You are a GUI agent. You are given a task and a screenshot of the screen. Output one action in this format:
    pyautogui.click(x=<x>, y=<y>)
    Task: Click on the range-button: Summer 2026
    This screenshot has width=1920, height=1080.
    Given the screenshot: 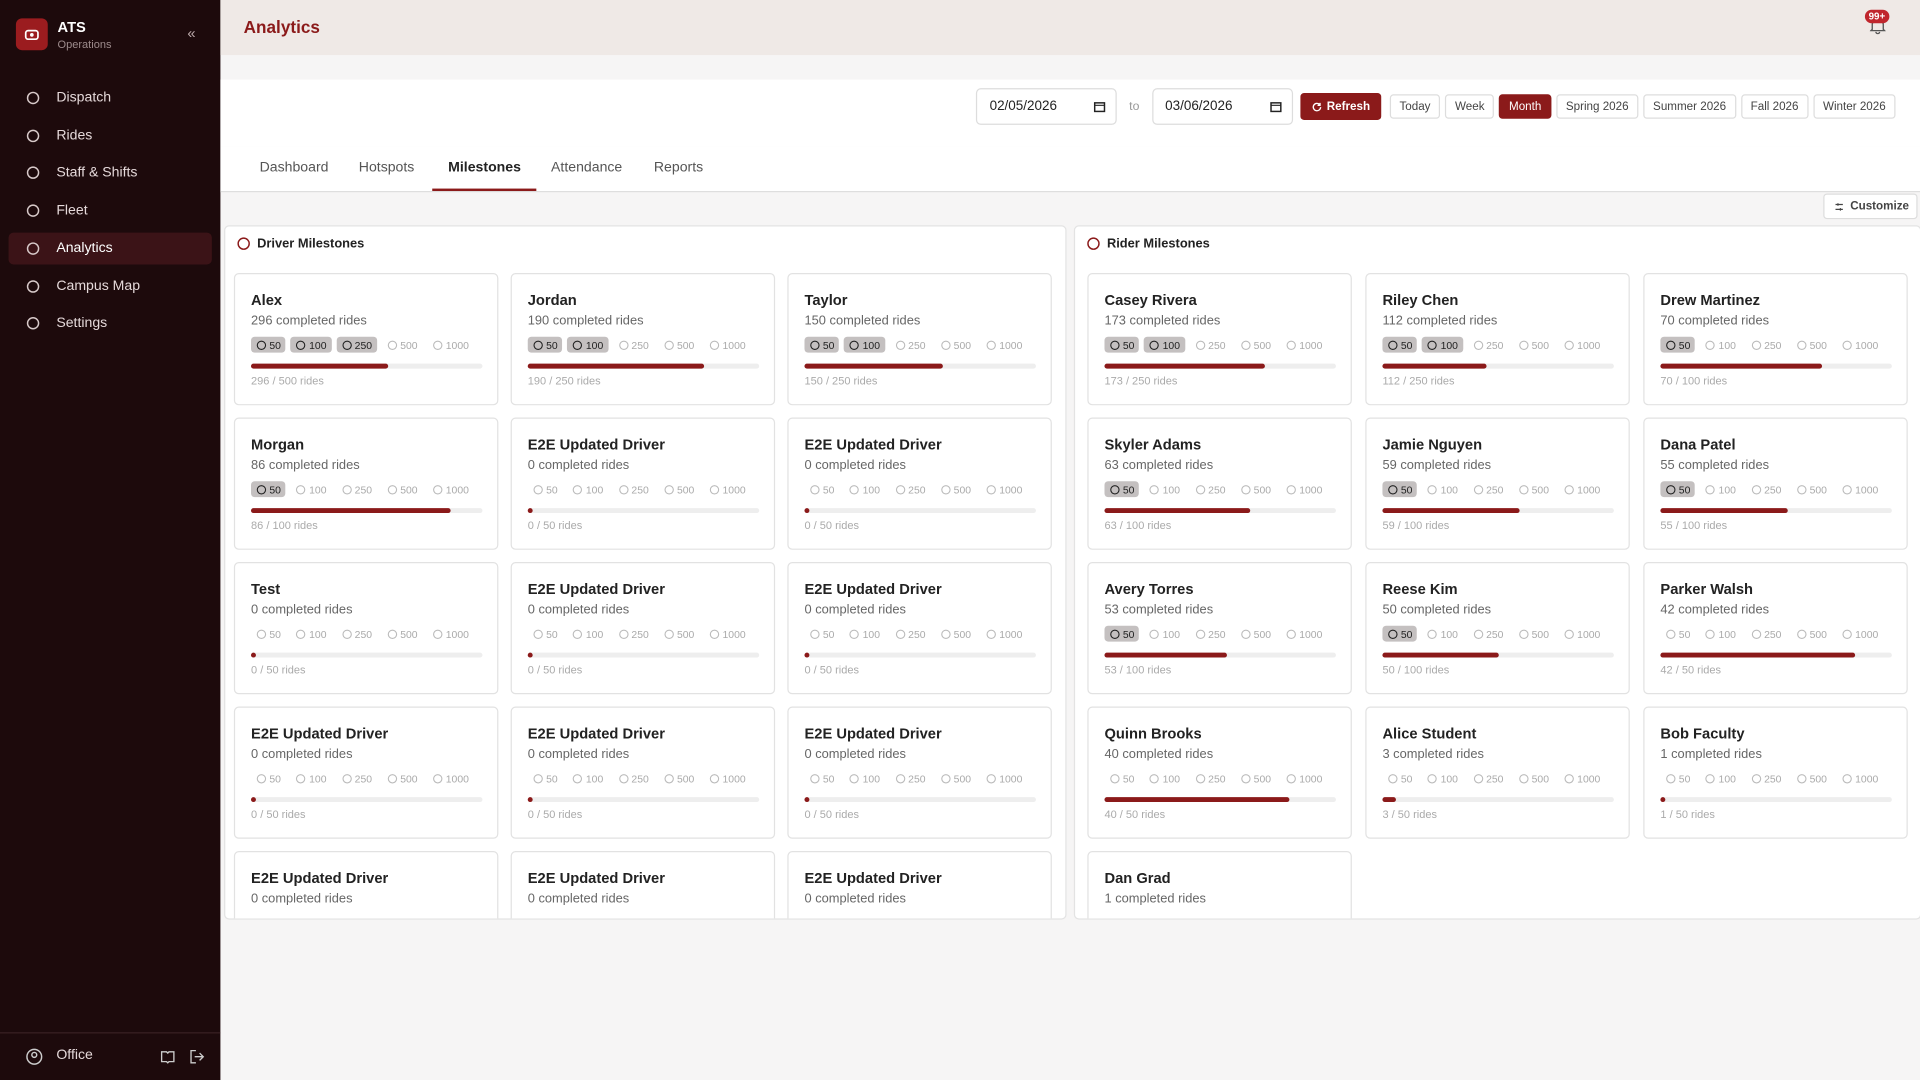 What is the action you would take?
    pyautogui.click(x=1689, y=106)
    